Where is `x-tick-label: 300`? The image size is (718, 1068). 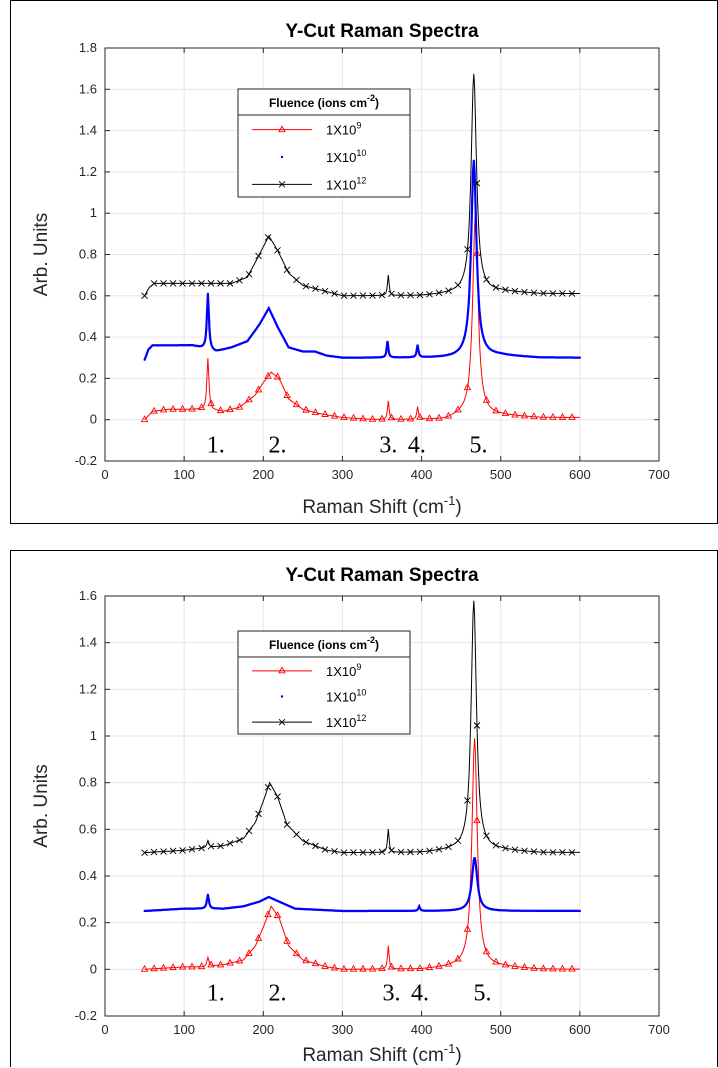 x-tick-label: 300 is located at coordinates (343, 1029).